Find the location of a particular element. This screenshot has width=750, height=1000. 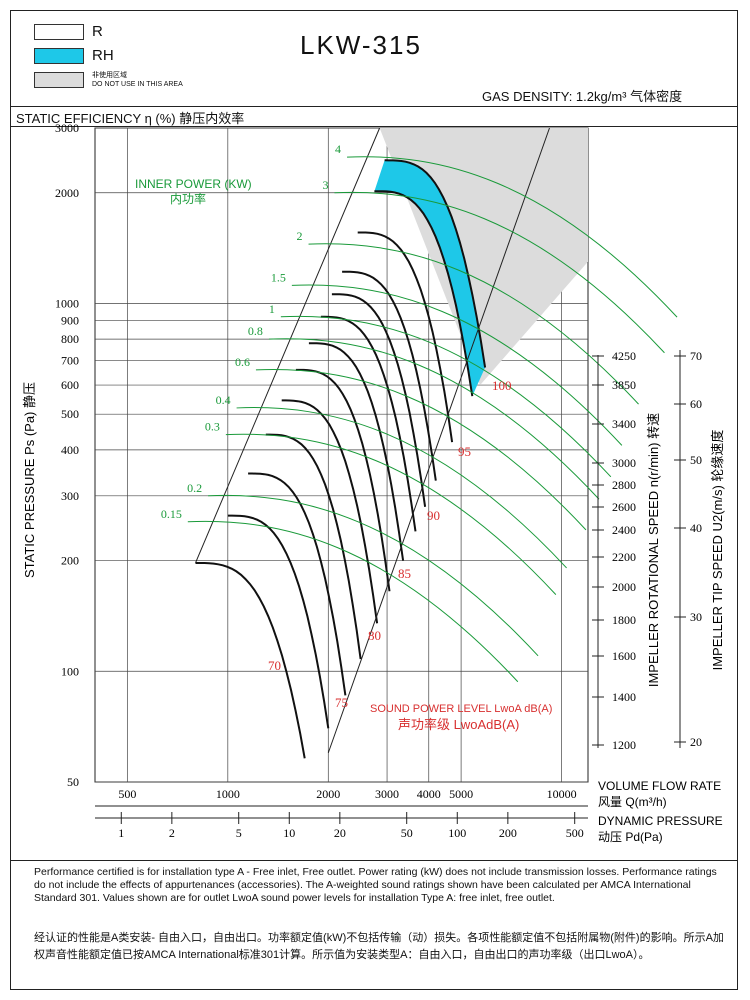

tip-speed-tick-label: 20 is located at coordinates (696, 742).